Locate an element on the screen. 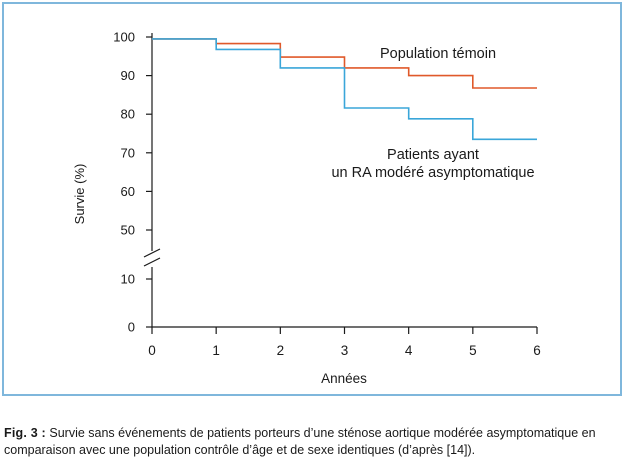 The image size is (628, 466). annotation-line: Population témoin is located at coordinates (438, 54).